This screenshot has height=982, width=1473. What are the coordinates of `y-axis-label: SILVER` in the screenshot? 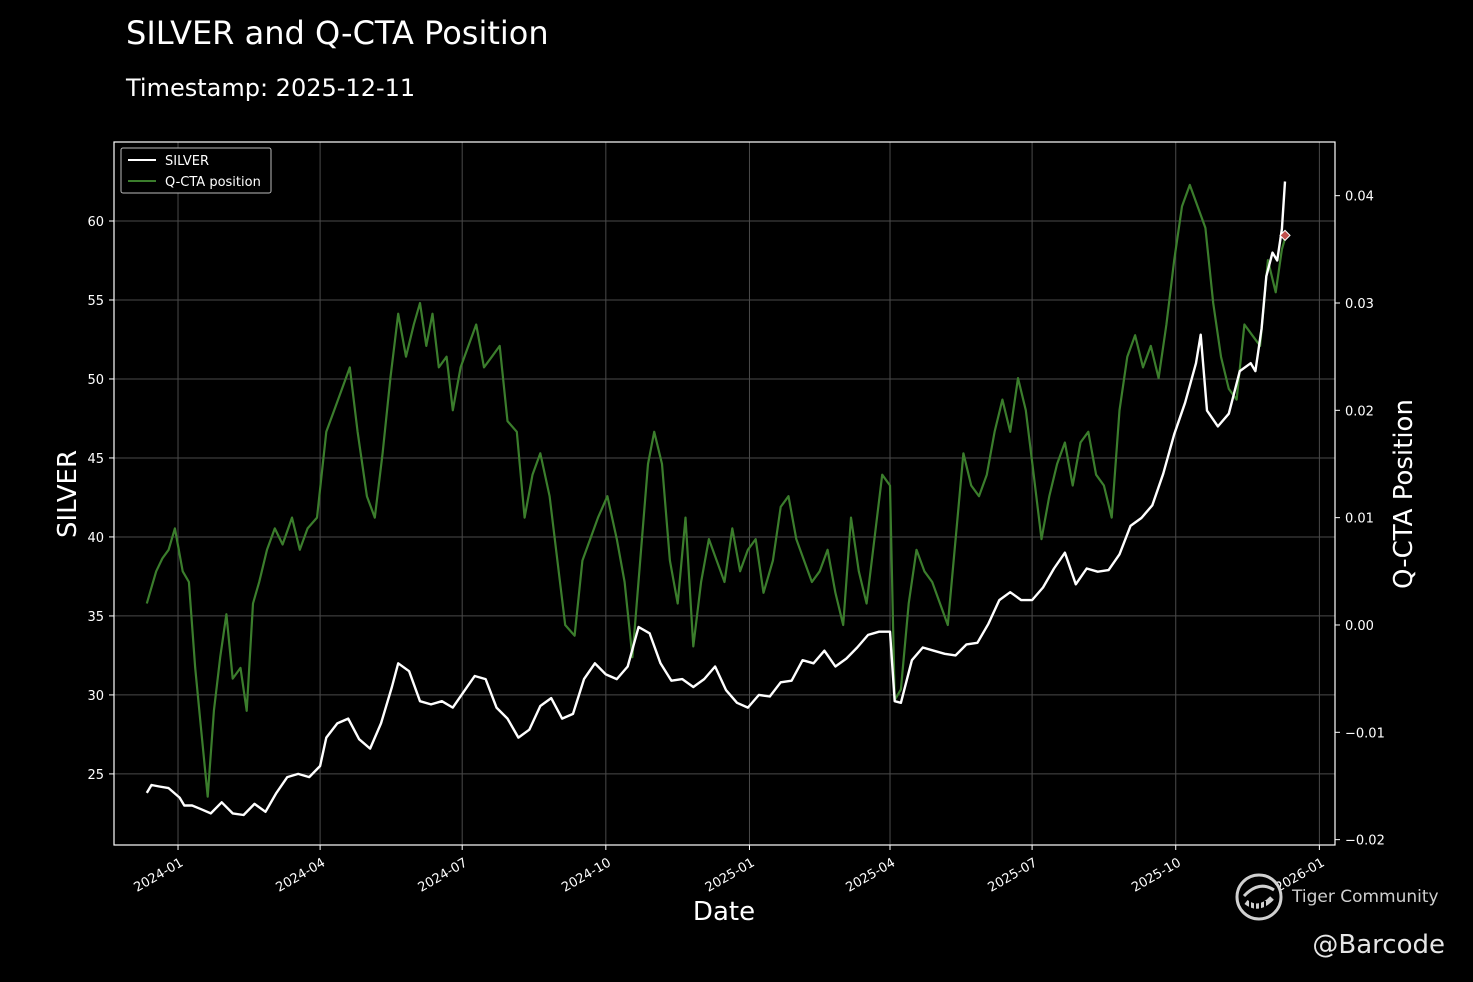 It's located at (68, 494).